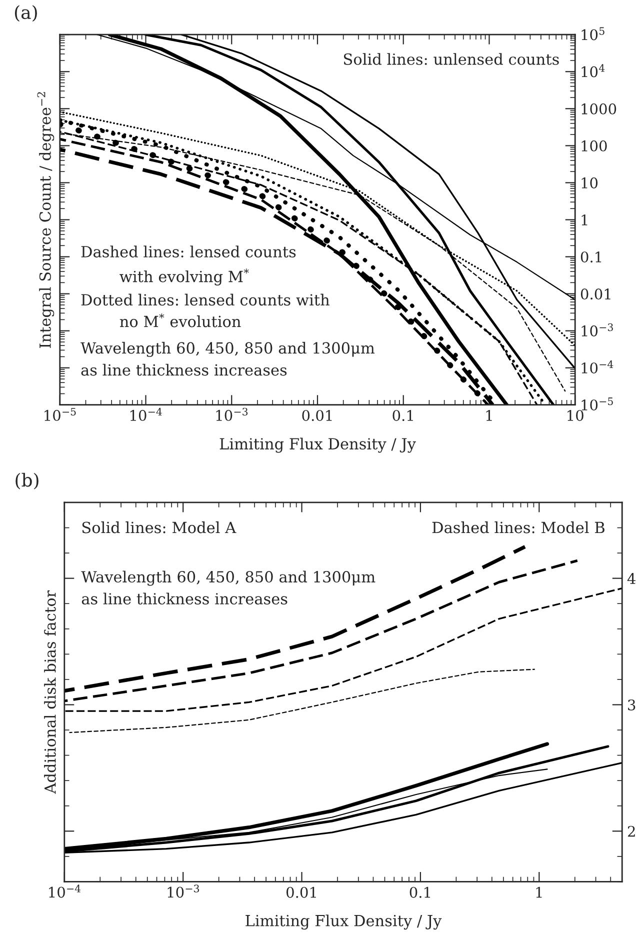 The image size is (644, 935). What do you see at coordinates (188, 266) in the screenshot?
I see `annotation: Dashed lines: lensed counts with evolving M$^{*}$` at bounding box center [188, 266].